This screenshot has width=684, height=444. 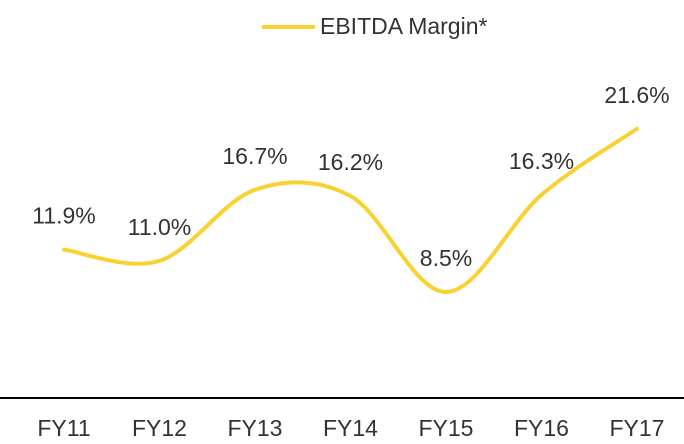 I want to click on x-tick-label: FY11, so click(x=63, y=428).